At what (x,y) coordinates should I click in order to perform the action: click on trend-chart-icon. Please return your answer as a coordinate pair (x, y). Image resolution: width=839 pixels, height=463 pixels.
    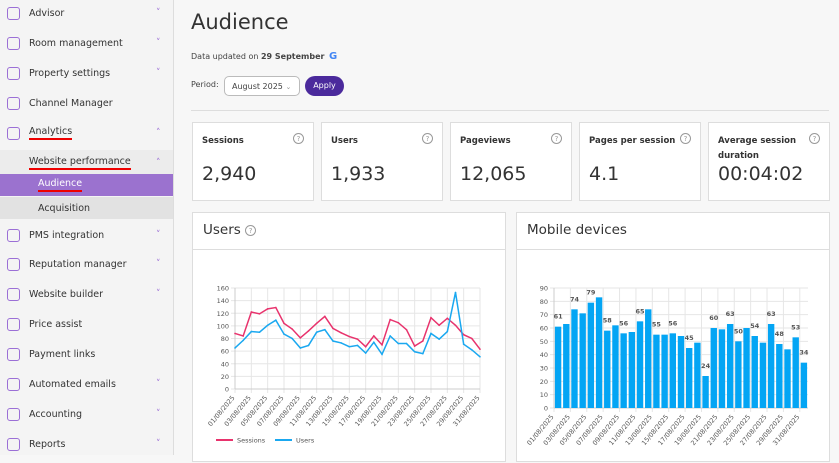
    Looking at the image, I should click on (13, 324).